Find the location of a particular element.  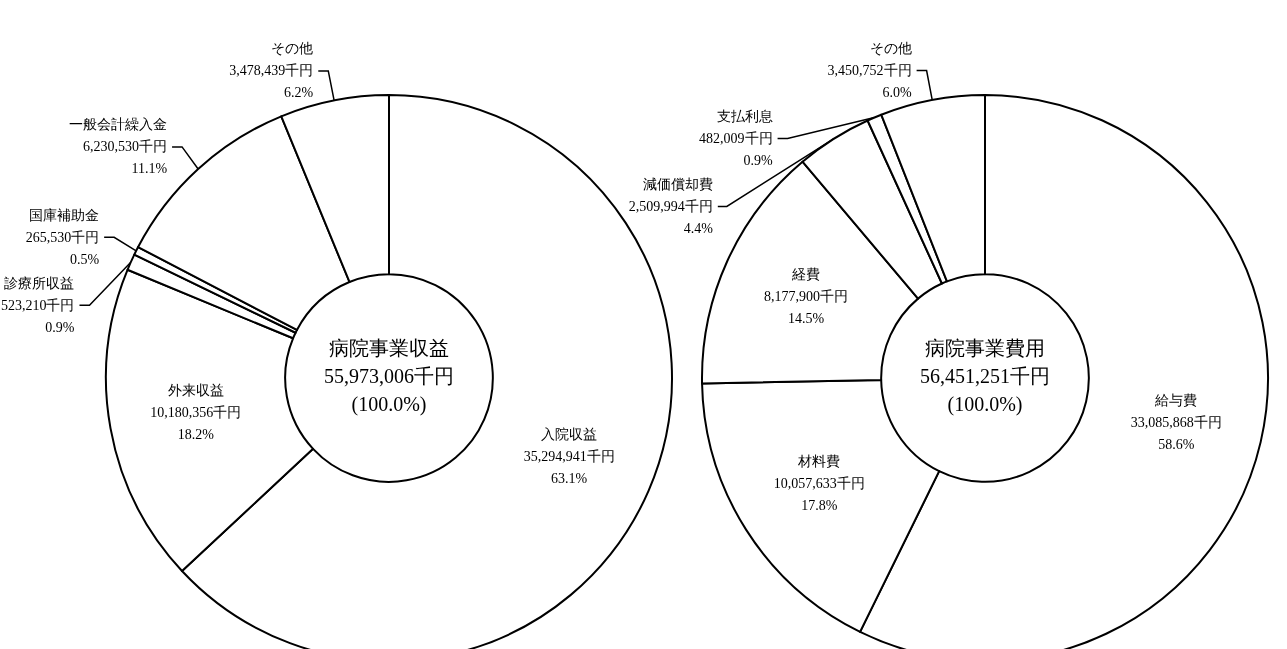

slice-label: 国庫補助金 is located at coordinates (64, 215).